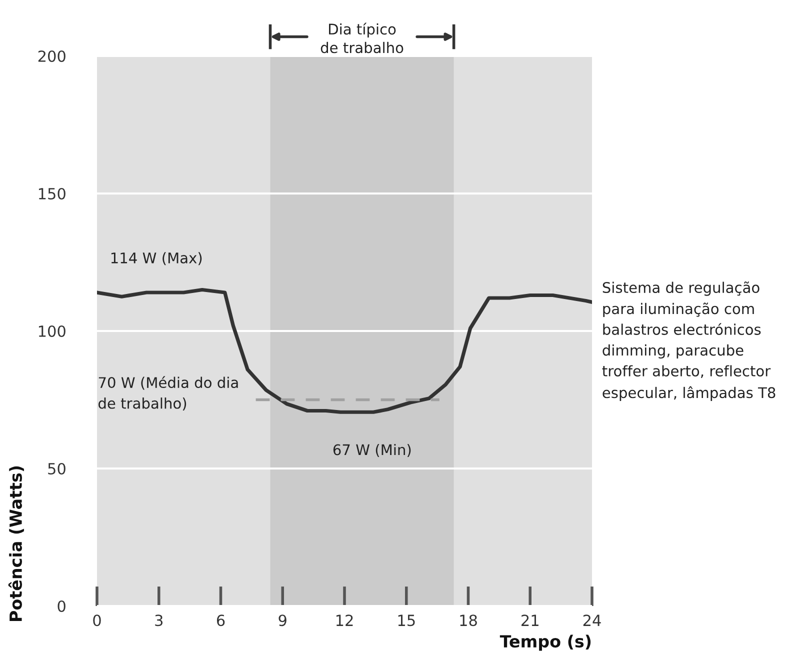 The width and height of the screenshot is (806, 666). What do you see at coordinates (344, 351) in the screenshot?
I see `line-series` at bounding box center [344, 351].